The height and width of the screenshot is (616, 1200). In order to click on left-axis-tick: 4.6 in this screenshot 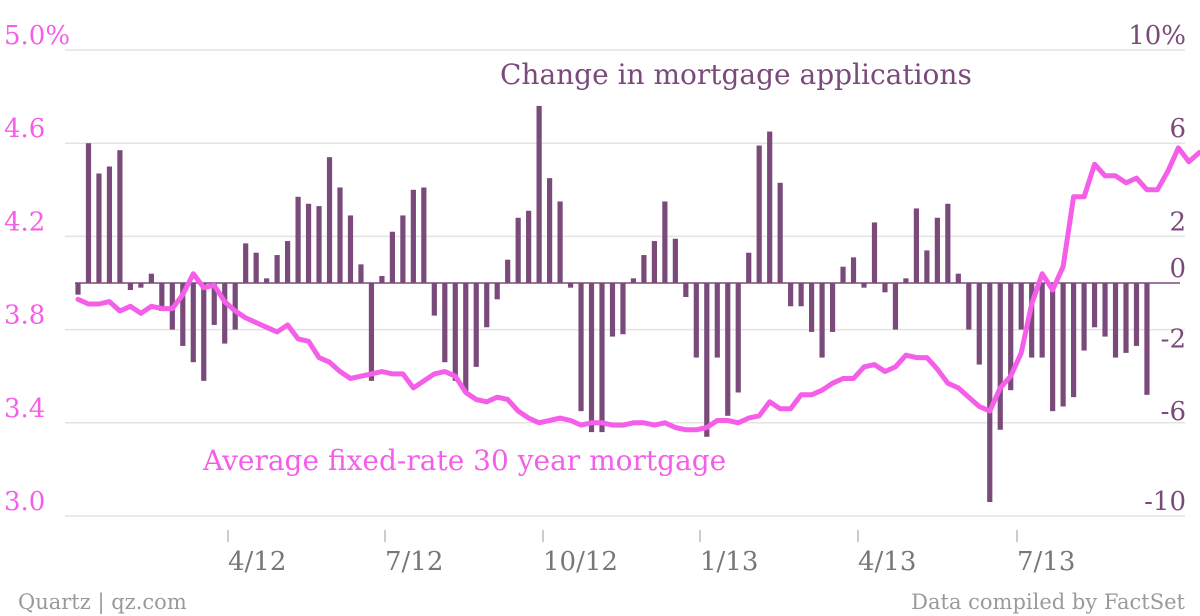, I will do `click(24, 129)`.